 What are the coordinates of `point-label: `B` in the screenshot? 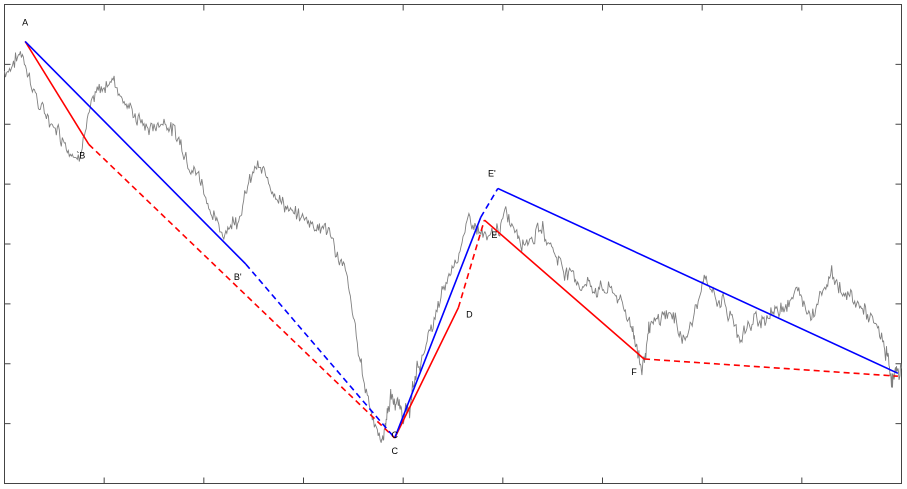 It's located at (80, 155).